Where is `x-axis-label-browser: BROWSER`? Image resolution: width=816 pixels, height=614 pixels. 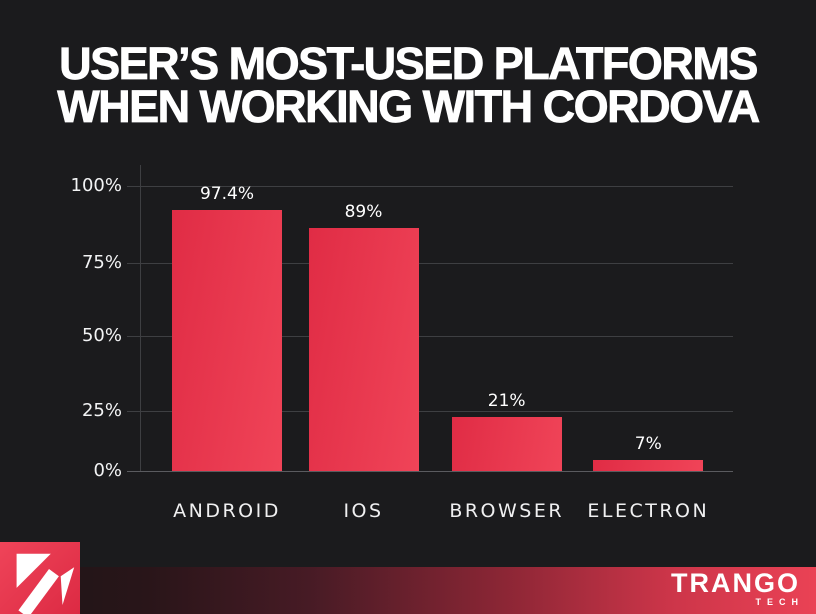
x-axis-label-browser: BROWSER is located at coordinates (507, 511).